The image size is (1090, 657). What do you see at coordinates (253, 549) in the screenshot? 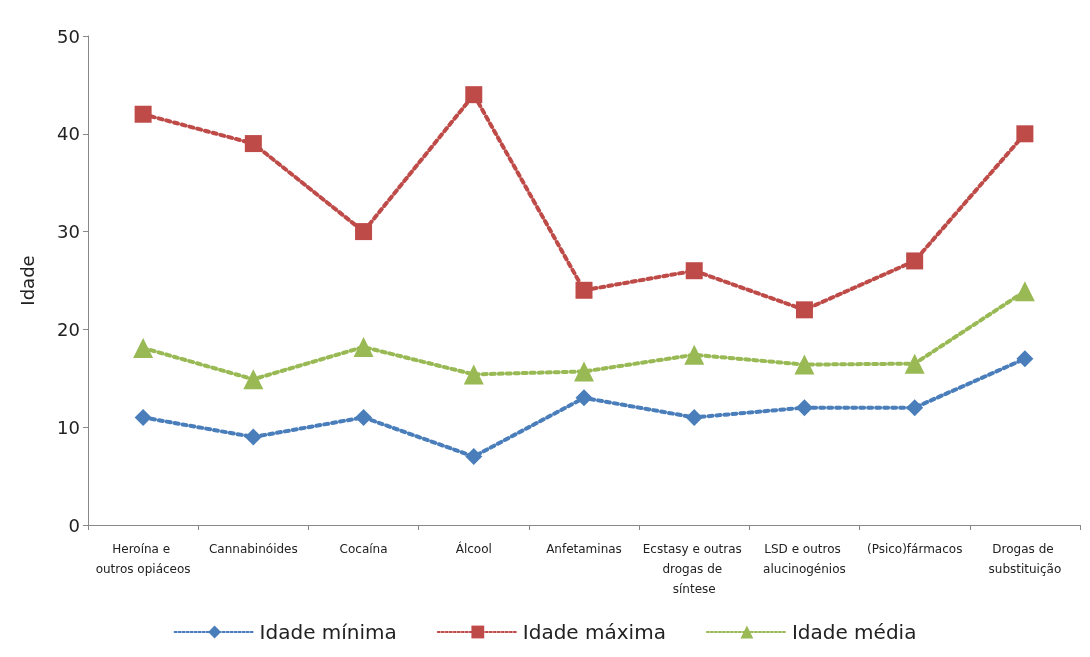
I see `x-tick-label: Cannabinóides` at bounding box center [253, 549].